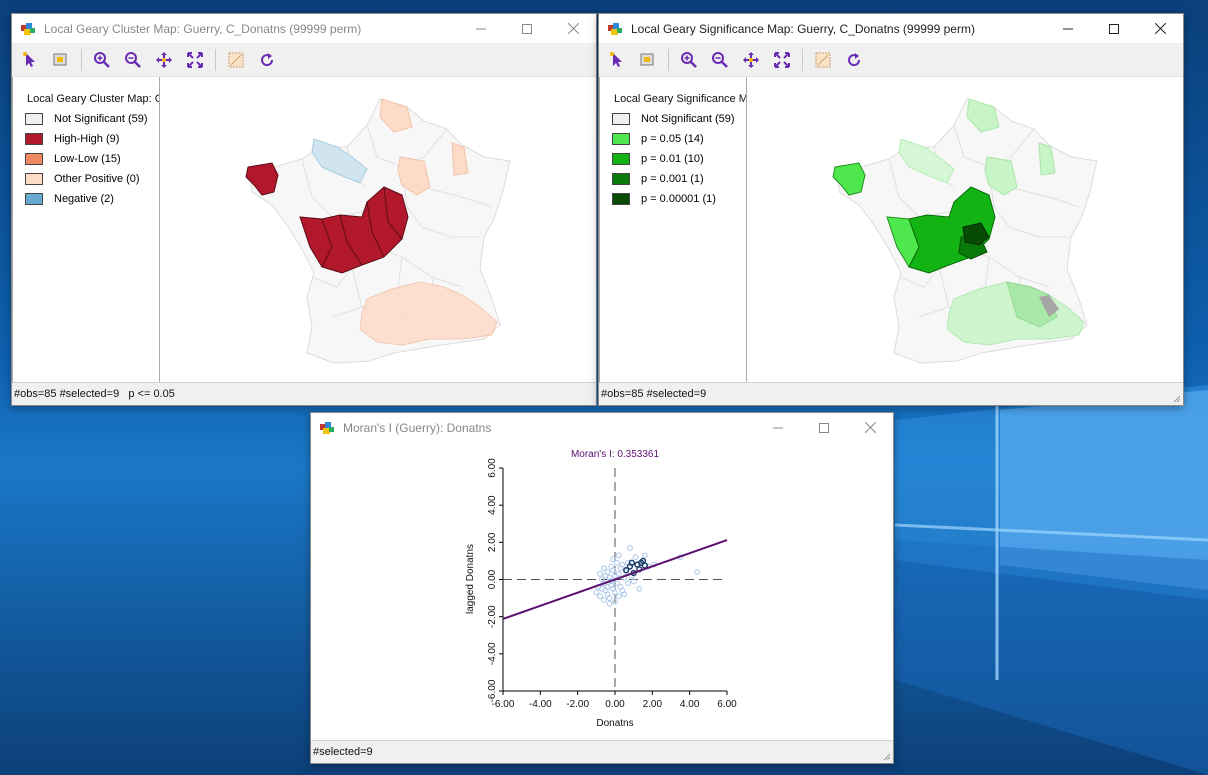 This screenshot has width=1208, height=775. Describe the element at coordinates (492, 616) in the screenshot. I see `y-tick-label: -2.00` at that location.